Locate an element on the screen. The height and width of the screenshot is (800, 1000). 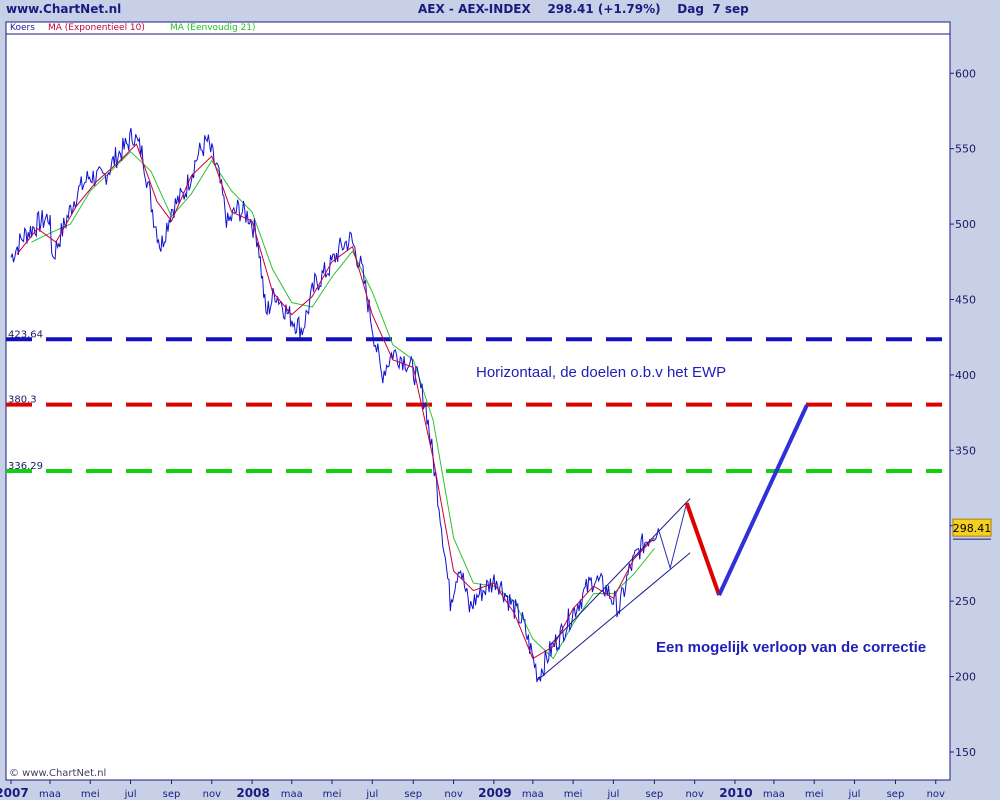
level-label-blue: 423.64 is located at coordinates (25, 334).